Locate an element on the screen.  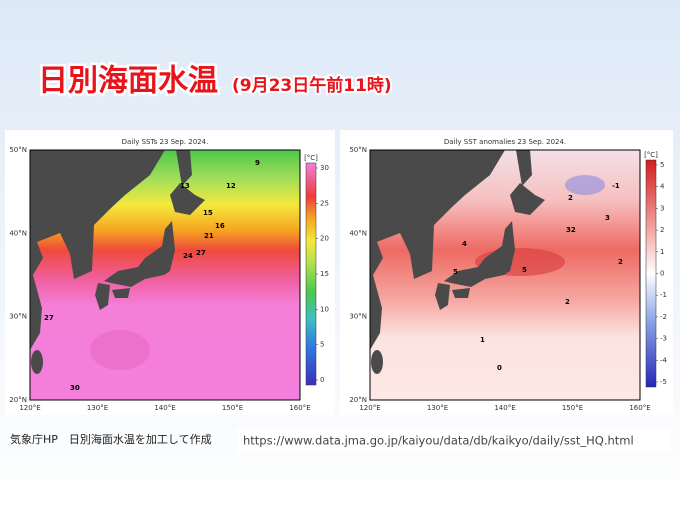
map-title: Daily SSTs 23 Sep. 2024. is located at coordinates (165, 142).